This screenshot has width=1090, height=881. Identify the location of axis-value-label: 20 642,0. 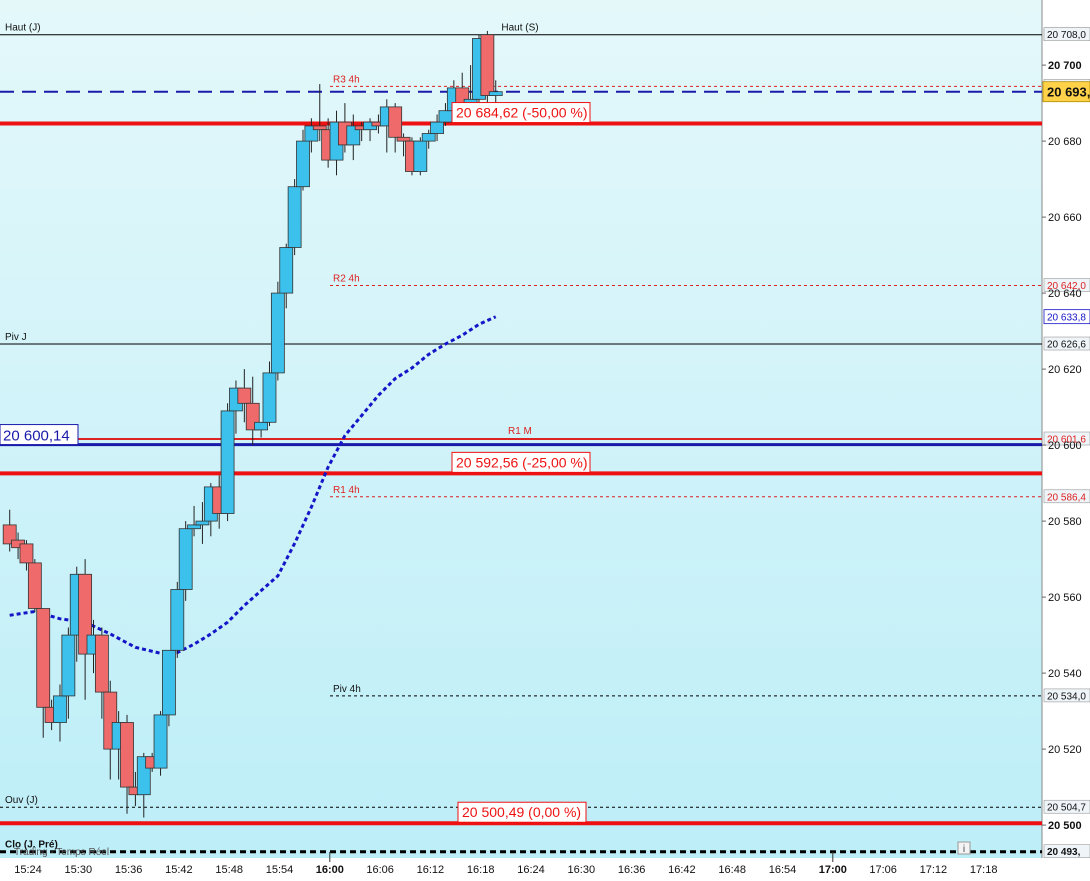
(1066, 286).